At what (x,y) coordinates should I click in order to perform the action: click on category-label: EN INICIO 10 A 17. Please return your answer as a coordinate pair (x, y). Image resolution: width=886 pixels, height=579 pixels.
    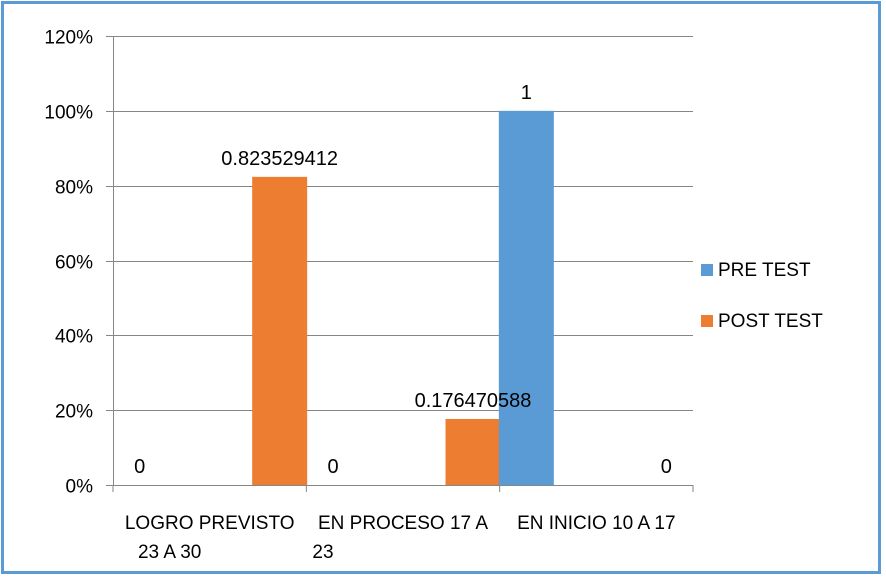
    Looking at the image, I should click on (596, 523).